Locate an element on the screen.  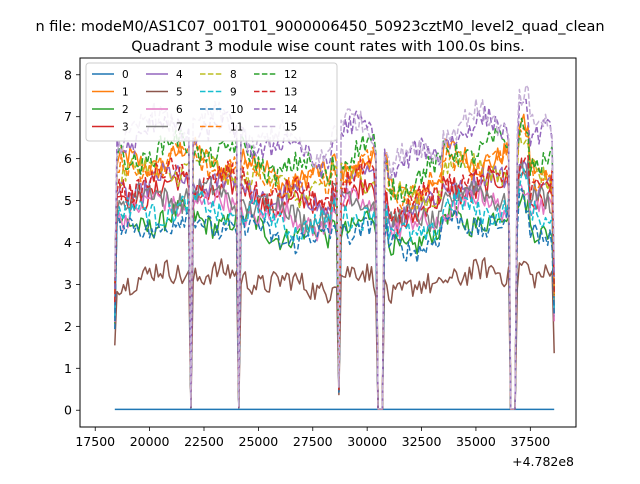
x-tick-label: 20000 is located at coordinates (150, 441).